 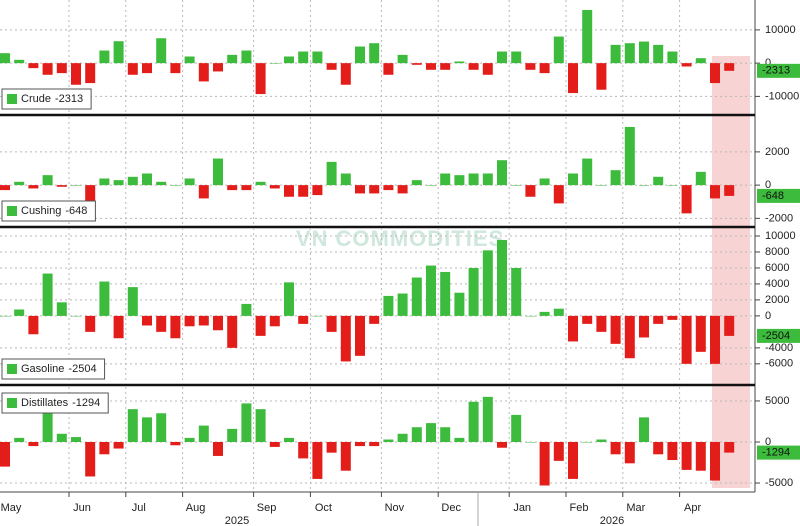 What do you see at coordinates (323, 508) in the screenshot?
I see `x-tick-label: Oct` at bounding box center [323, 508].